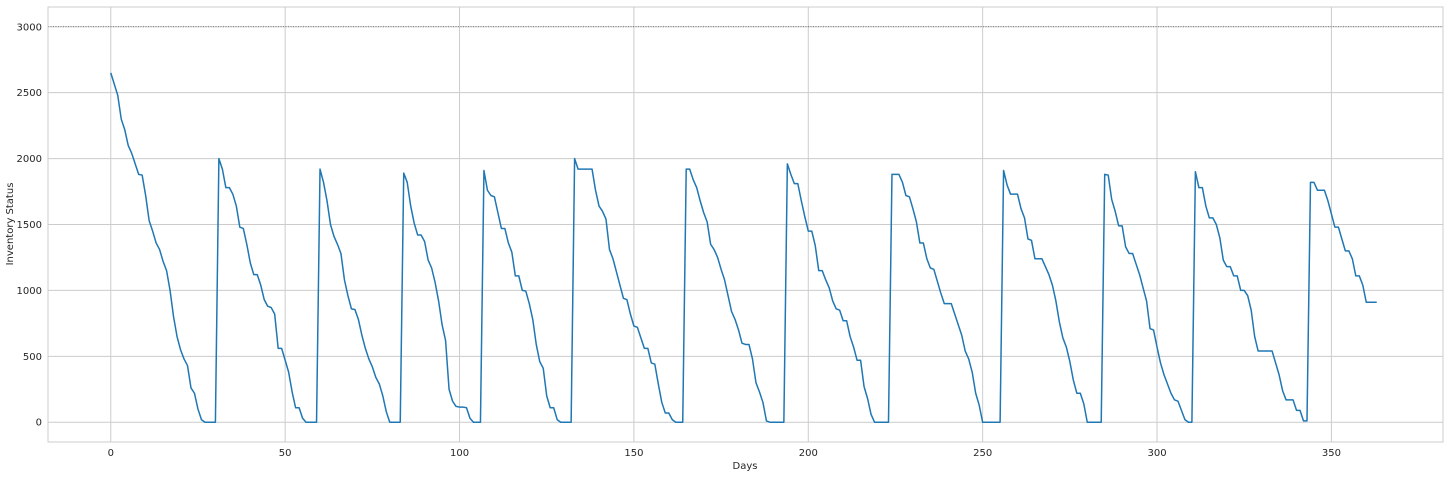 The image size is (1451, 478). I want to click on x-tick-labels: 0 50 100 150 200 250 300 350, so click(724, 453).